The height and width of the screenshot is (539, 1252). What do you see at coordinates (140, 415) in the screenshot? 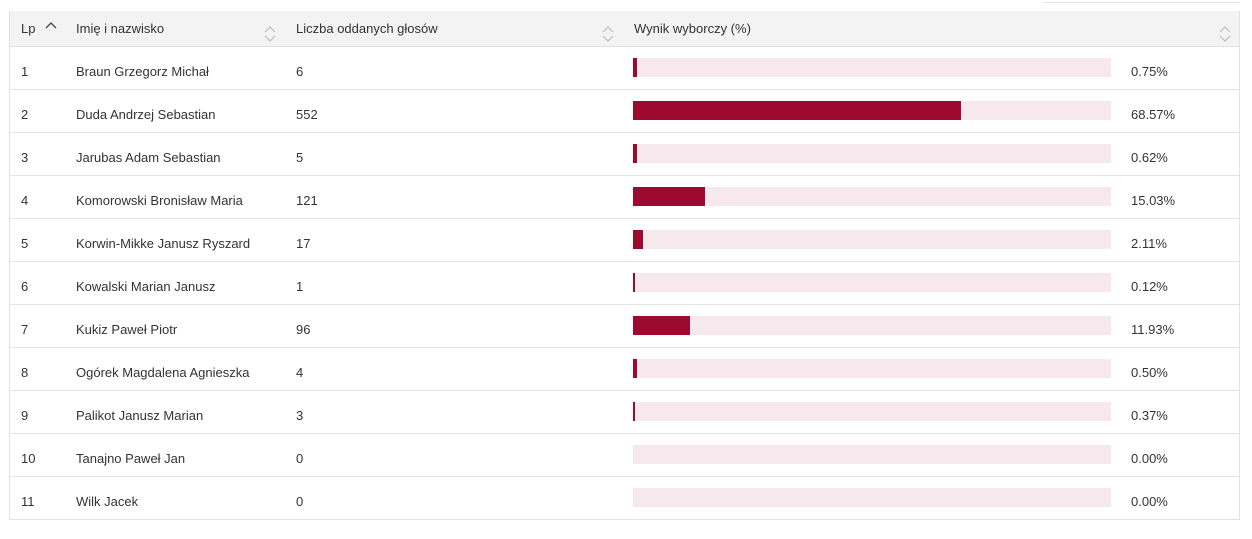
I see `row-candidate-name: Palikot Janusz Marian` at bounding box center [140, 415].